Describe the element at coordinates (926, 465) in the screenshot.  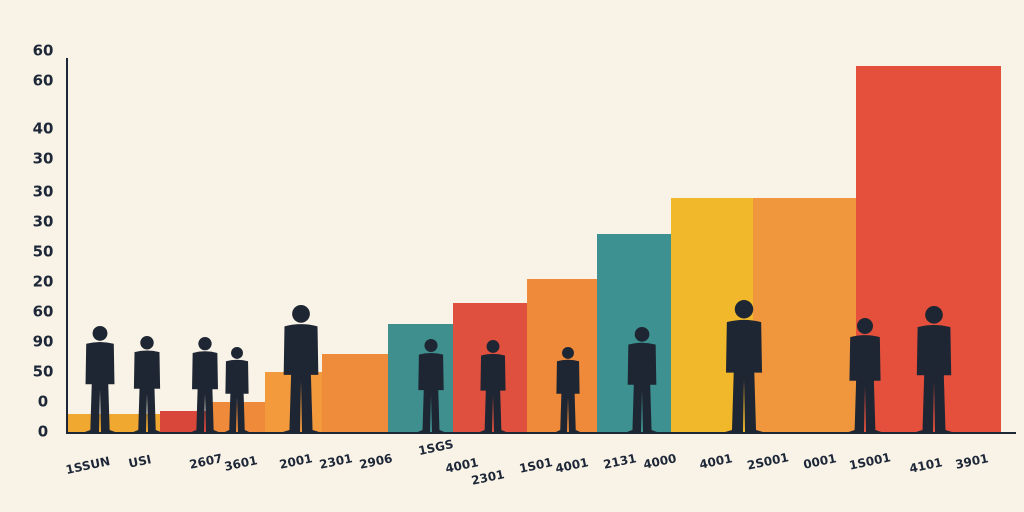
I see `x-tick-label: 4101` at that location.